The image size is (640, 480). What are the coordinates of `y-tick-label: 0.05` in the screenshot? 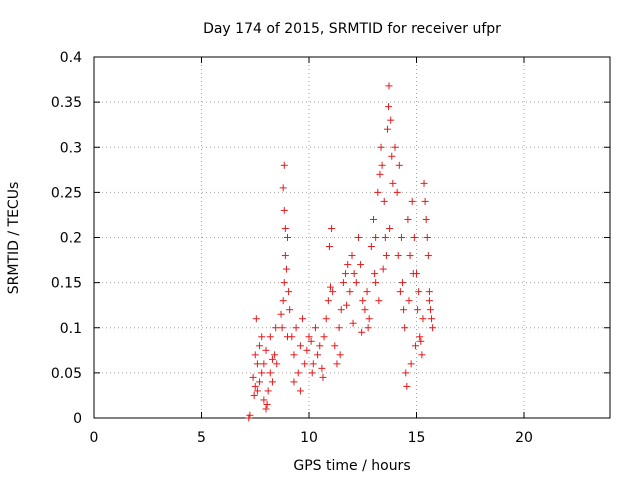 It's located at (66, 374).